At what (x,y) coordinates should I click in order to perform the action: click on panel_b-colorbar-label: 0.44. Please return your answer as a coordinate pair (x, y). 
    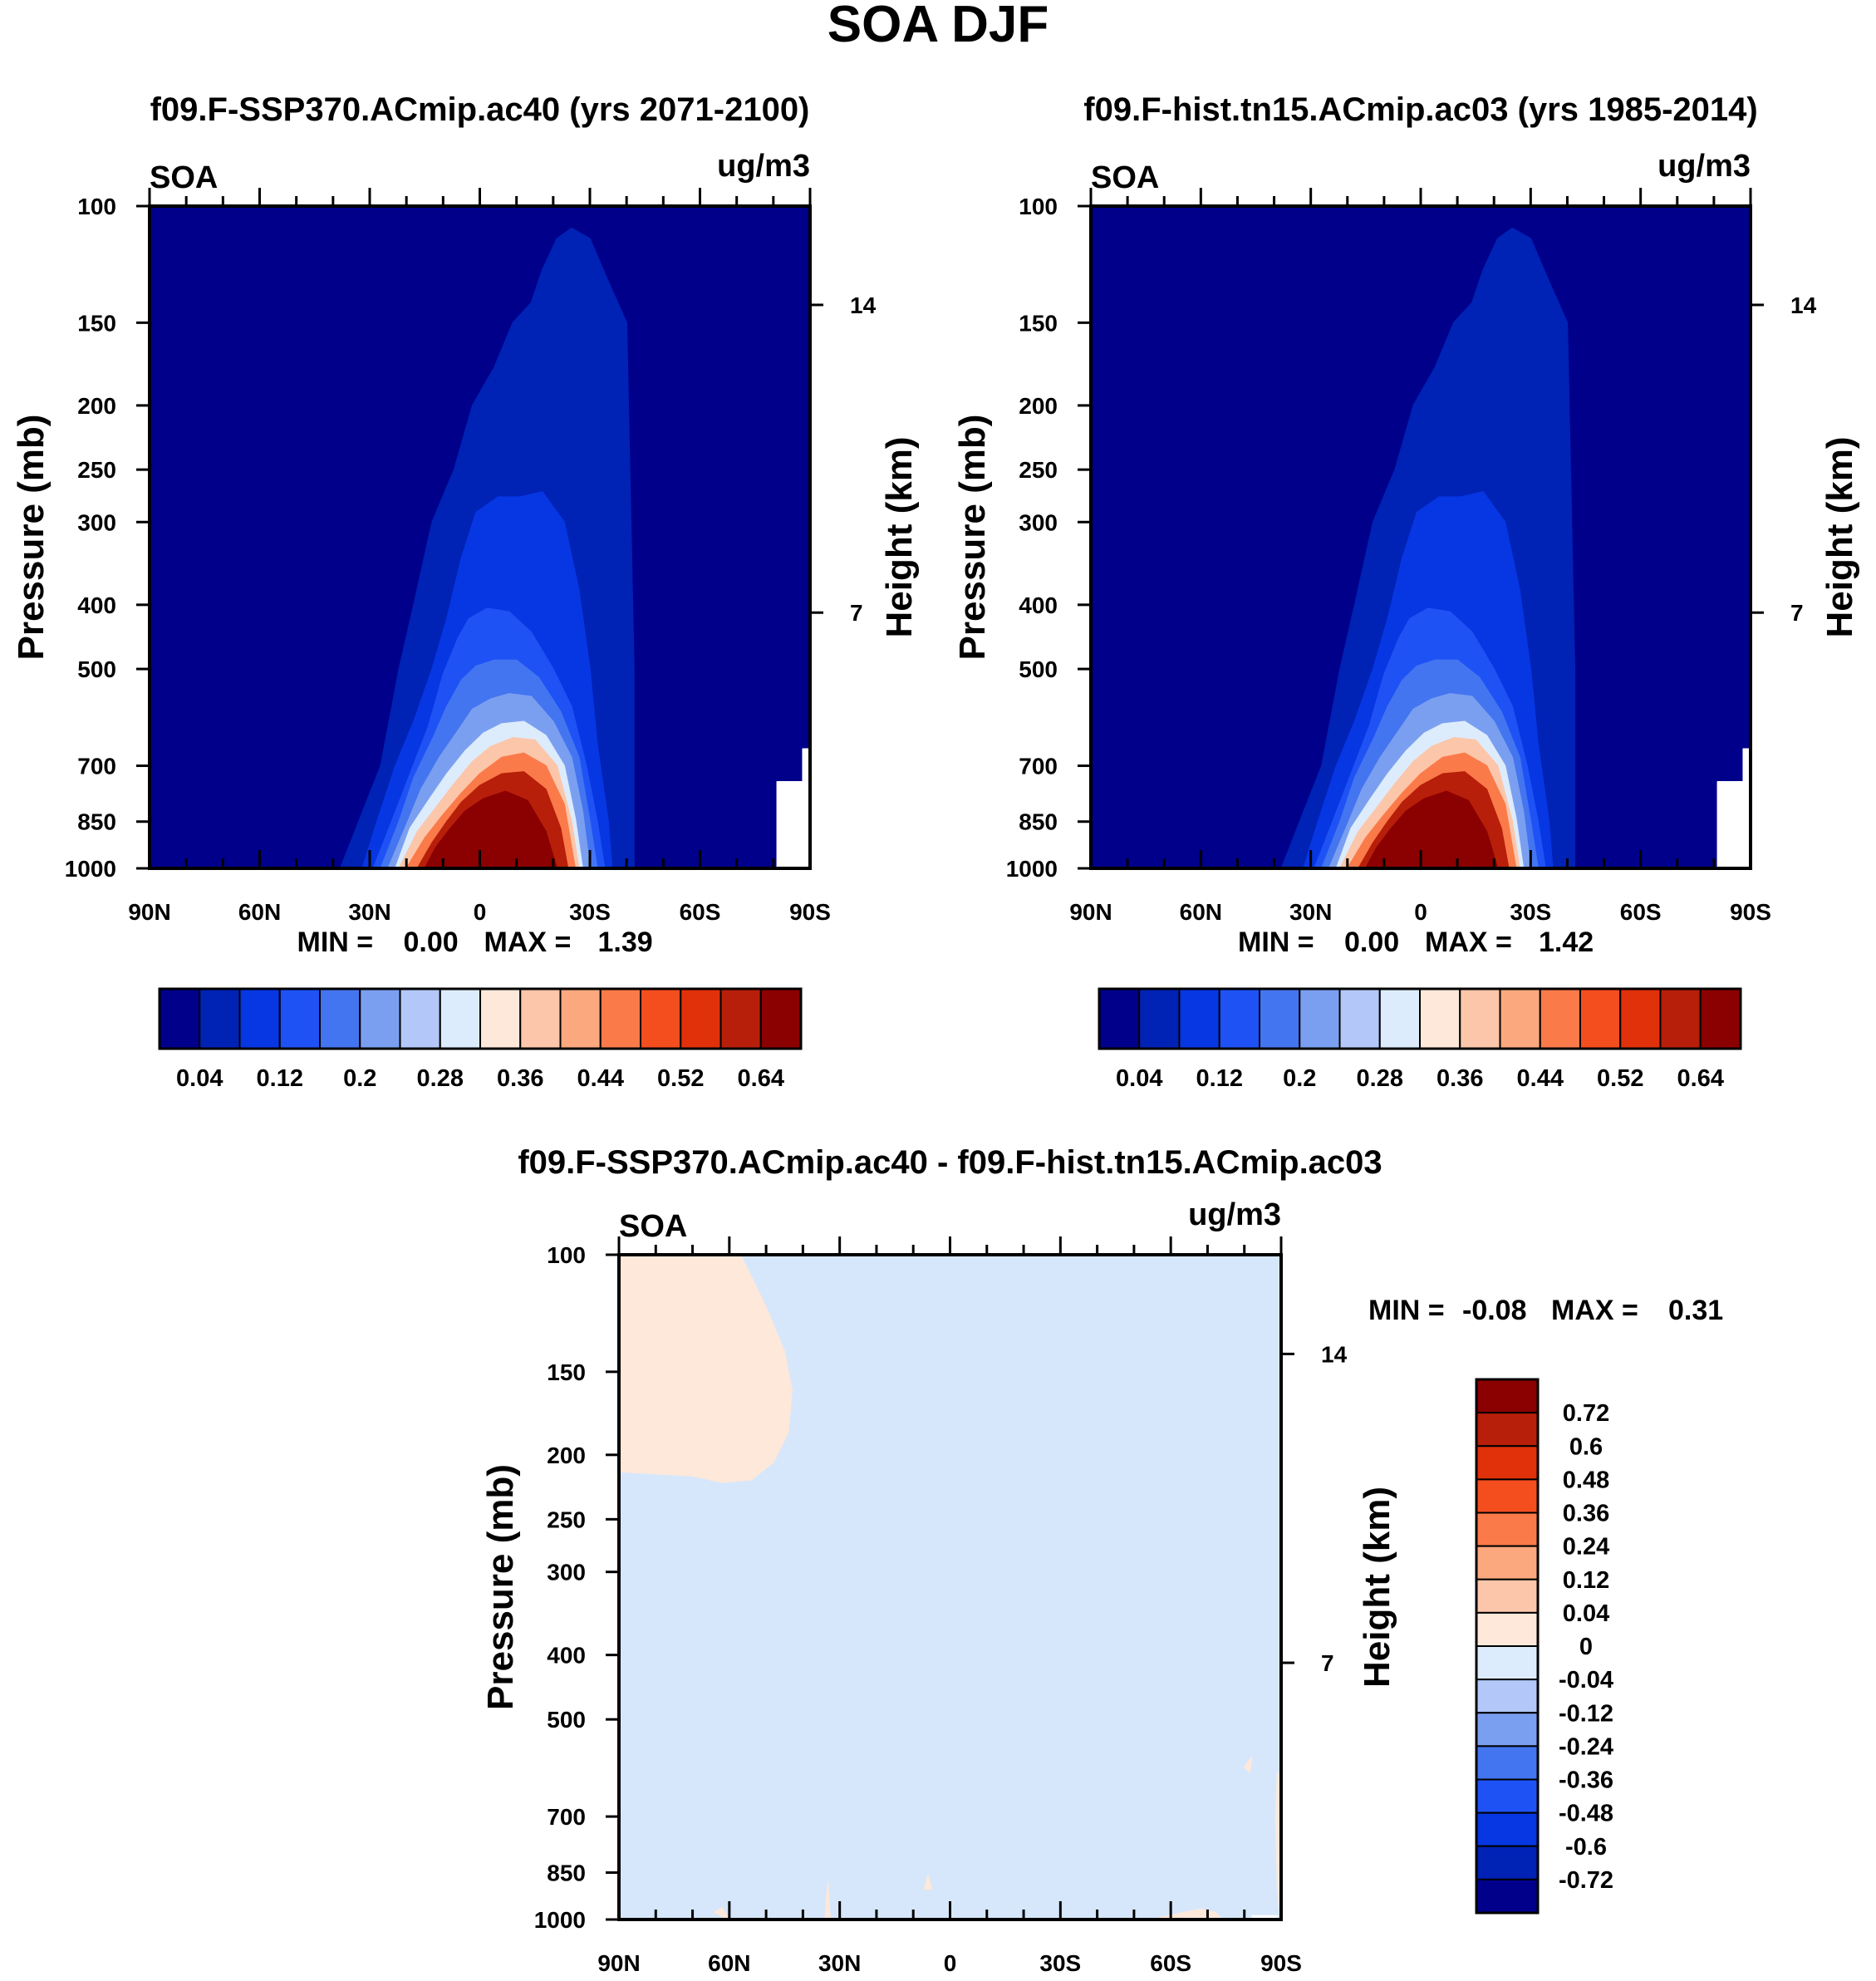
    Looking at the image, I should click on (1540, 1078).